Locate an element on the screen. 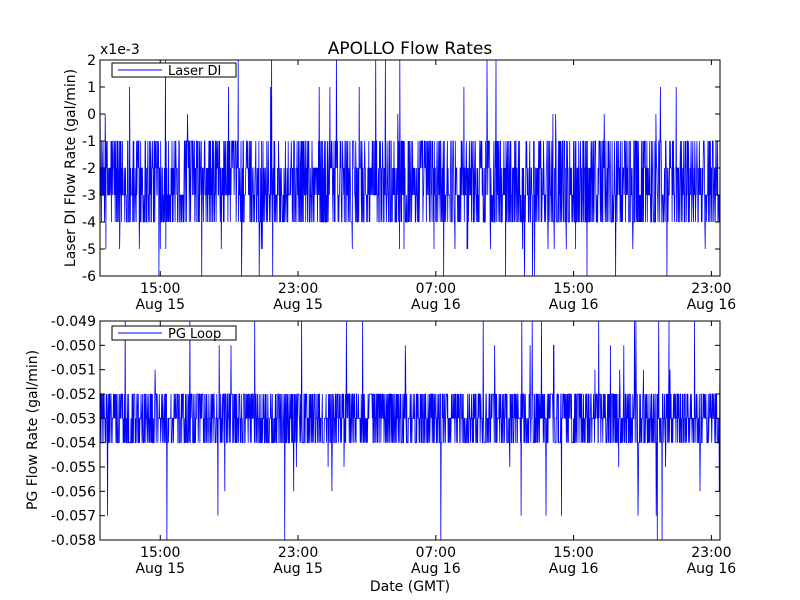 This screenshot has height=600, width=800. y-tick-label: -6 is located at coordinates (89, 277).